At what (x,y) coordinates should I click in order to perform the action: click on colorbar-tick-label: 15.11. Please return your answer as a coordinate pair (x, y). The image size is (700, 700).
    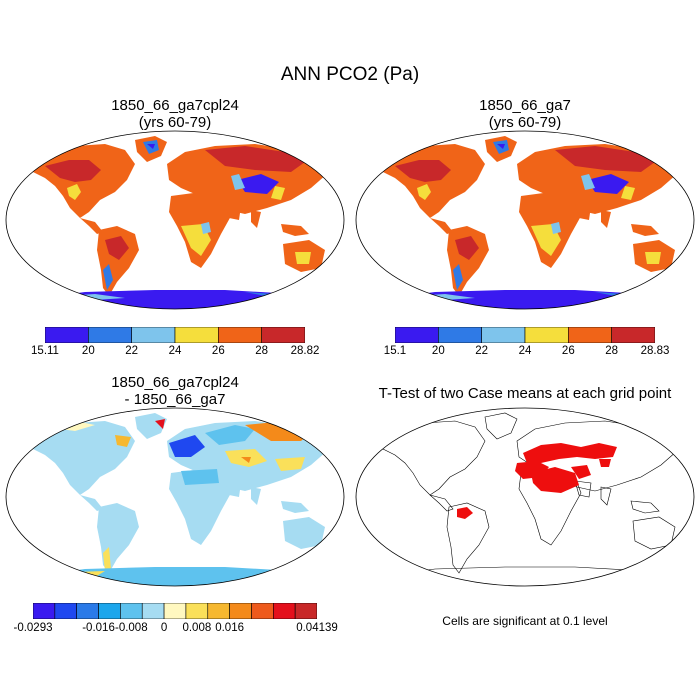
    Looking at the image, I should click on (45, 351).